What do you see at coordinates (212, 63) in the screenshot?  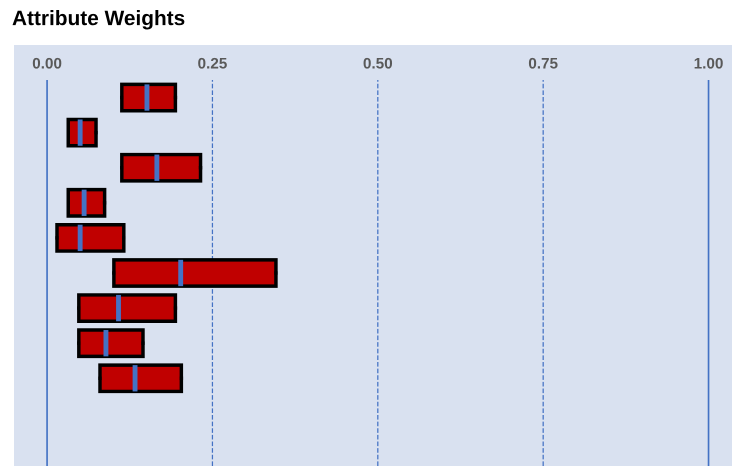 I see `x-tick-label: 0.25` at bounding box center [212, 63].